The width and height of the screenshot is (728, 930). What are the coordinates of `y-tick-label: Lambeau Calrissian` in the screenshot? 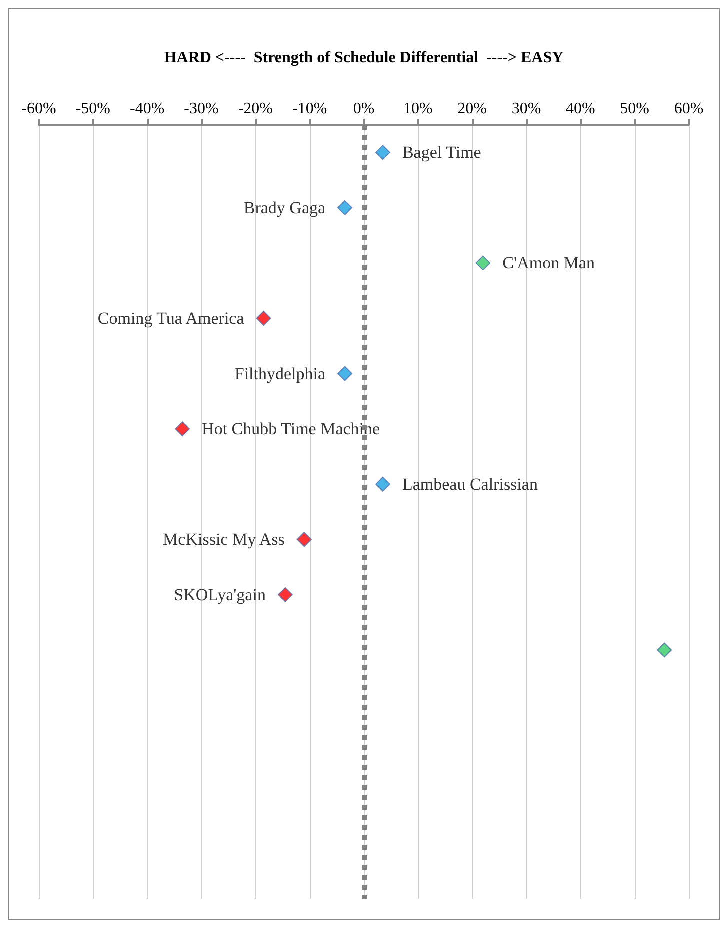 It's located at (470, 484).